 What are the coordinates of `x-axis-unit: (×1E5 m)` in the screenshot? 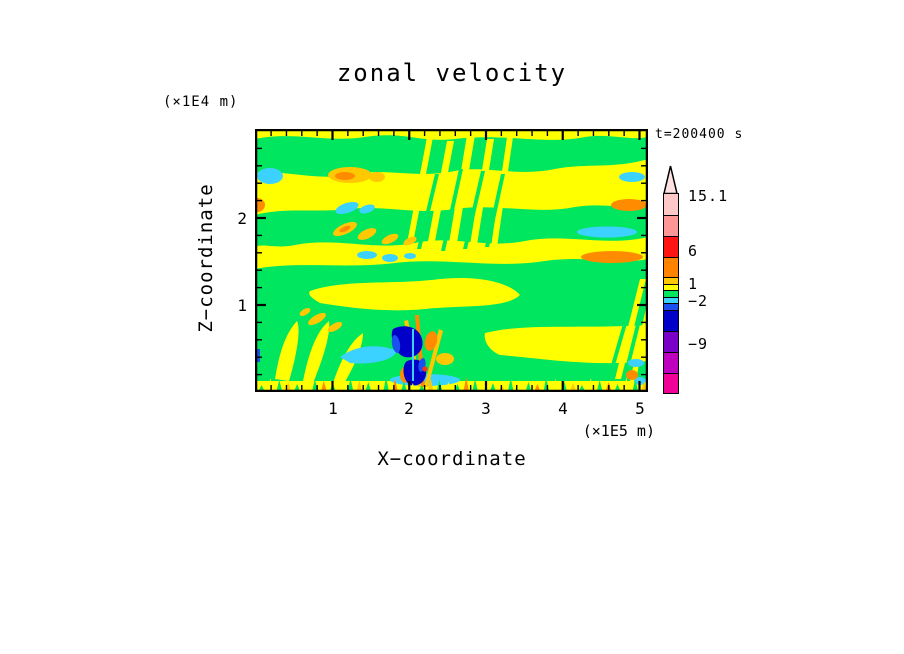 It's located at (618, 431).